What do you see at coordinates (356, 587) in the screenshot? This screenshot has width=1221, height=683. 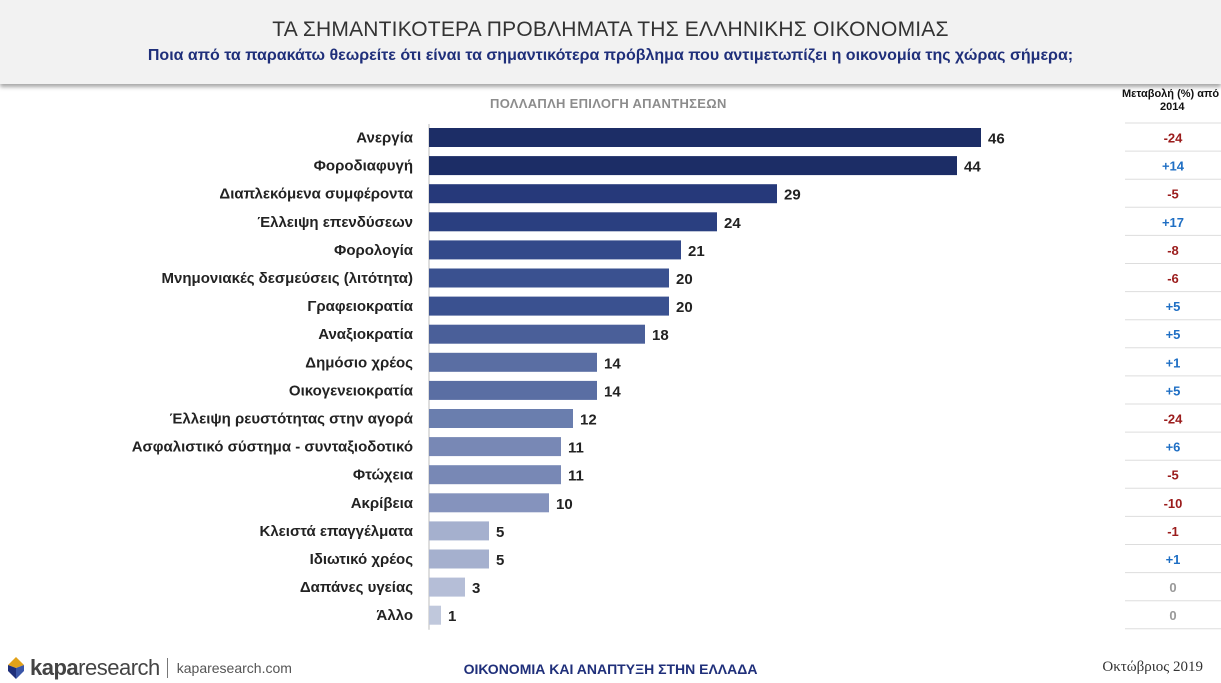 I see `category-label: Δαπάνες υγείας` at bounding box center [356, 587].